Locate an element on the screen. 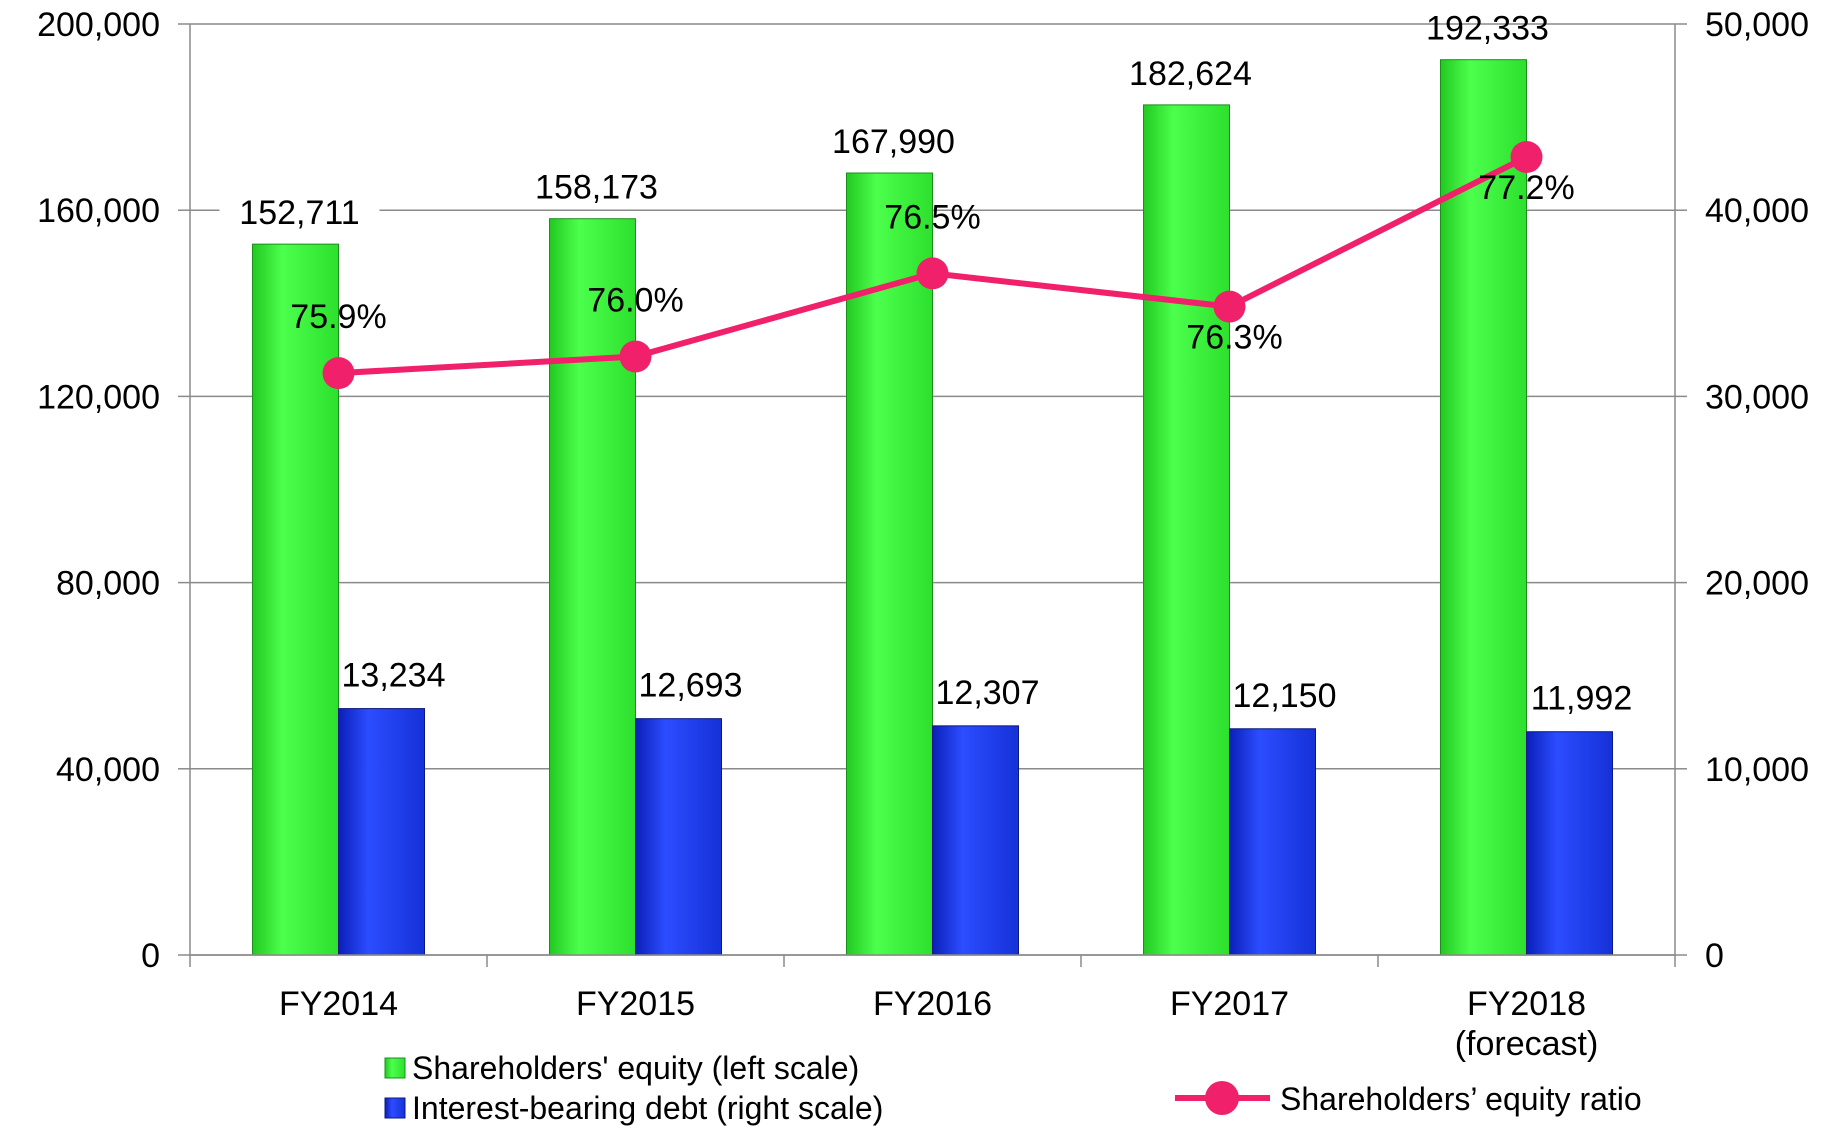  x-category-line: FY2014 is located at coordinates (338, 1004).